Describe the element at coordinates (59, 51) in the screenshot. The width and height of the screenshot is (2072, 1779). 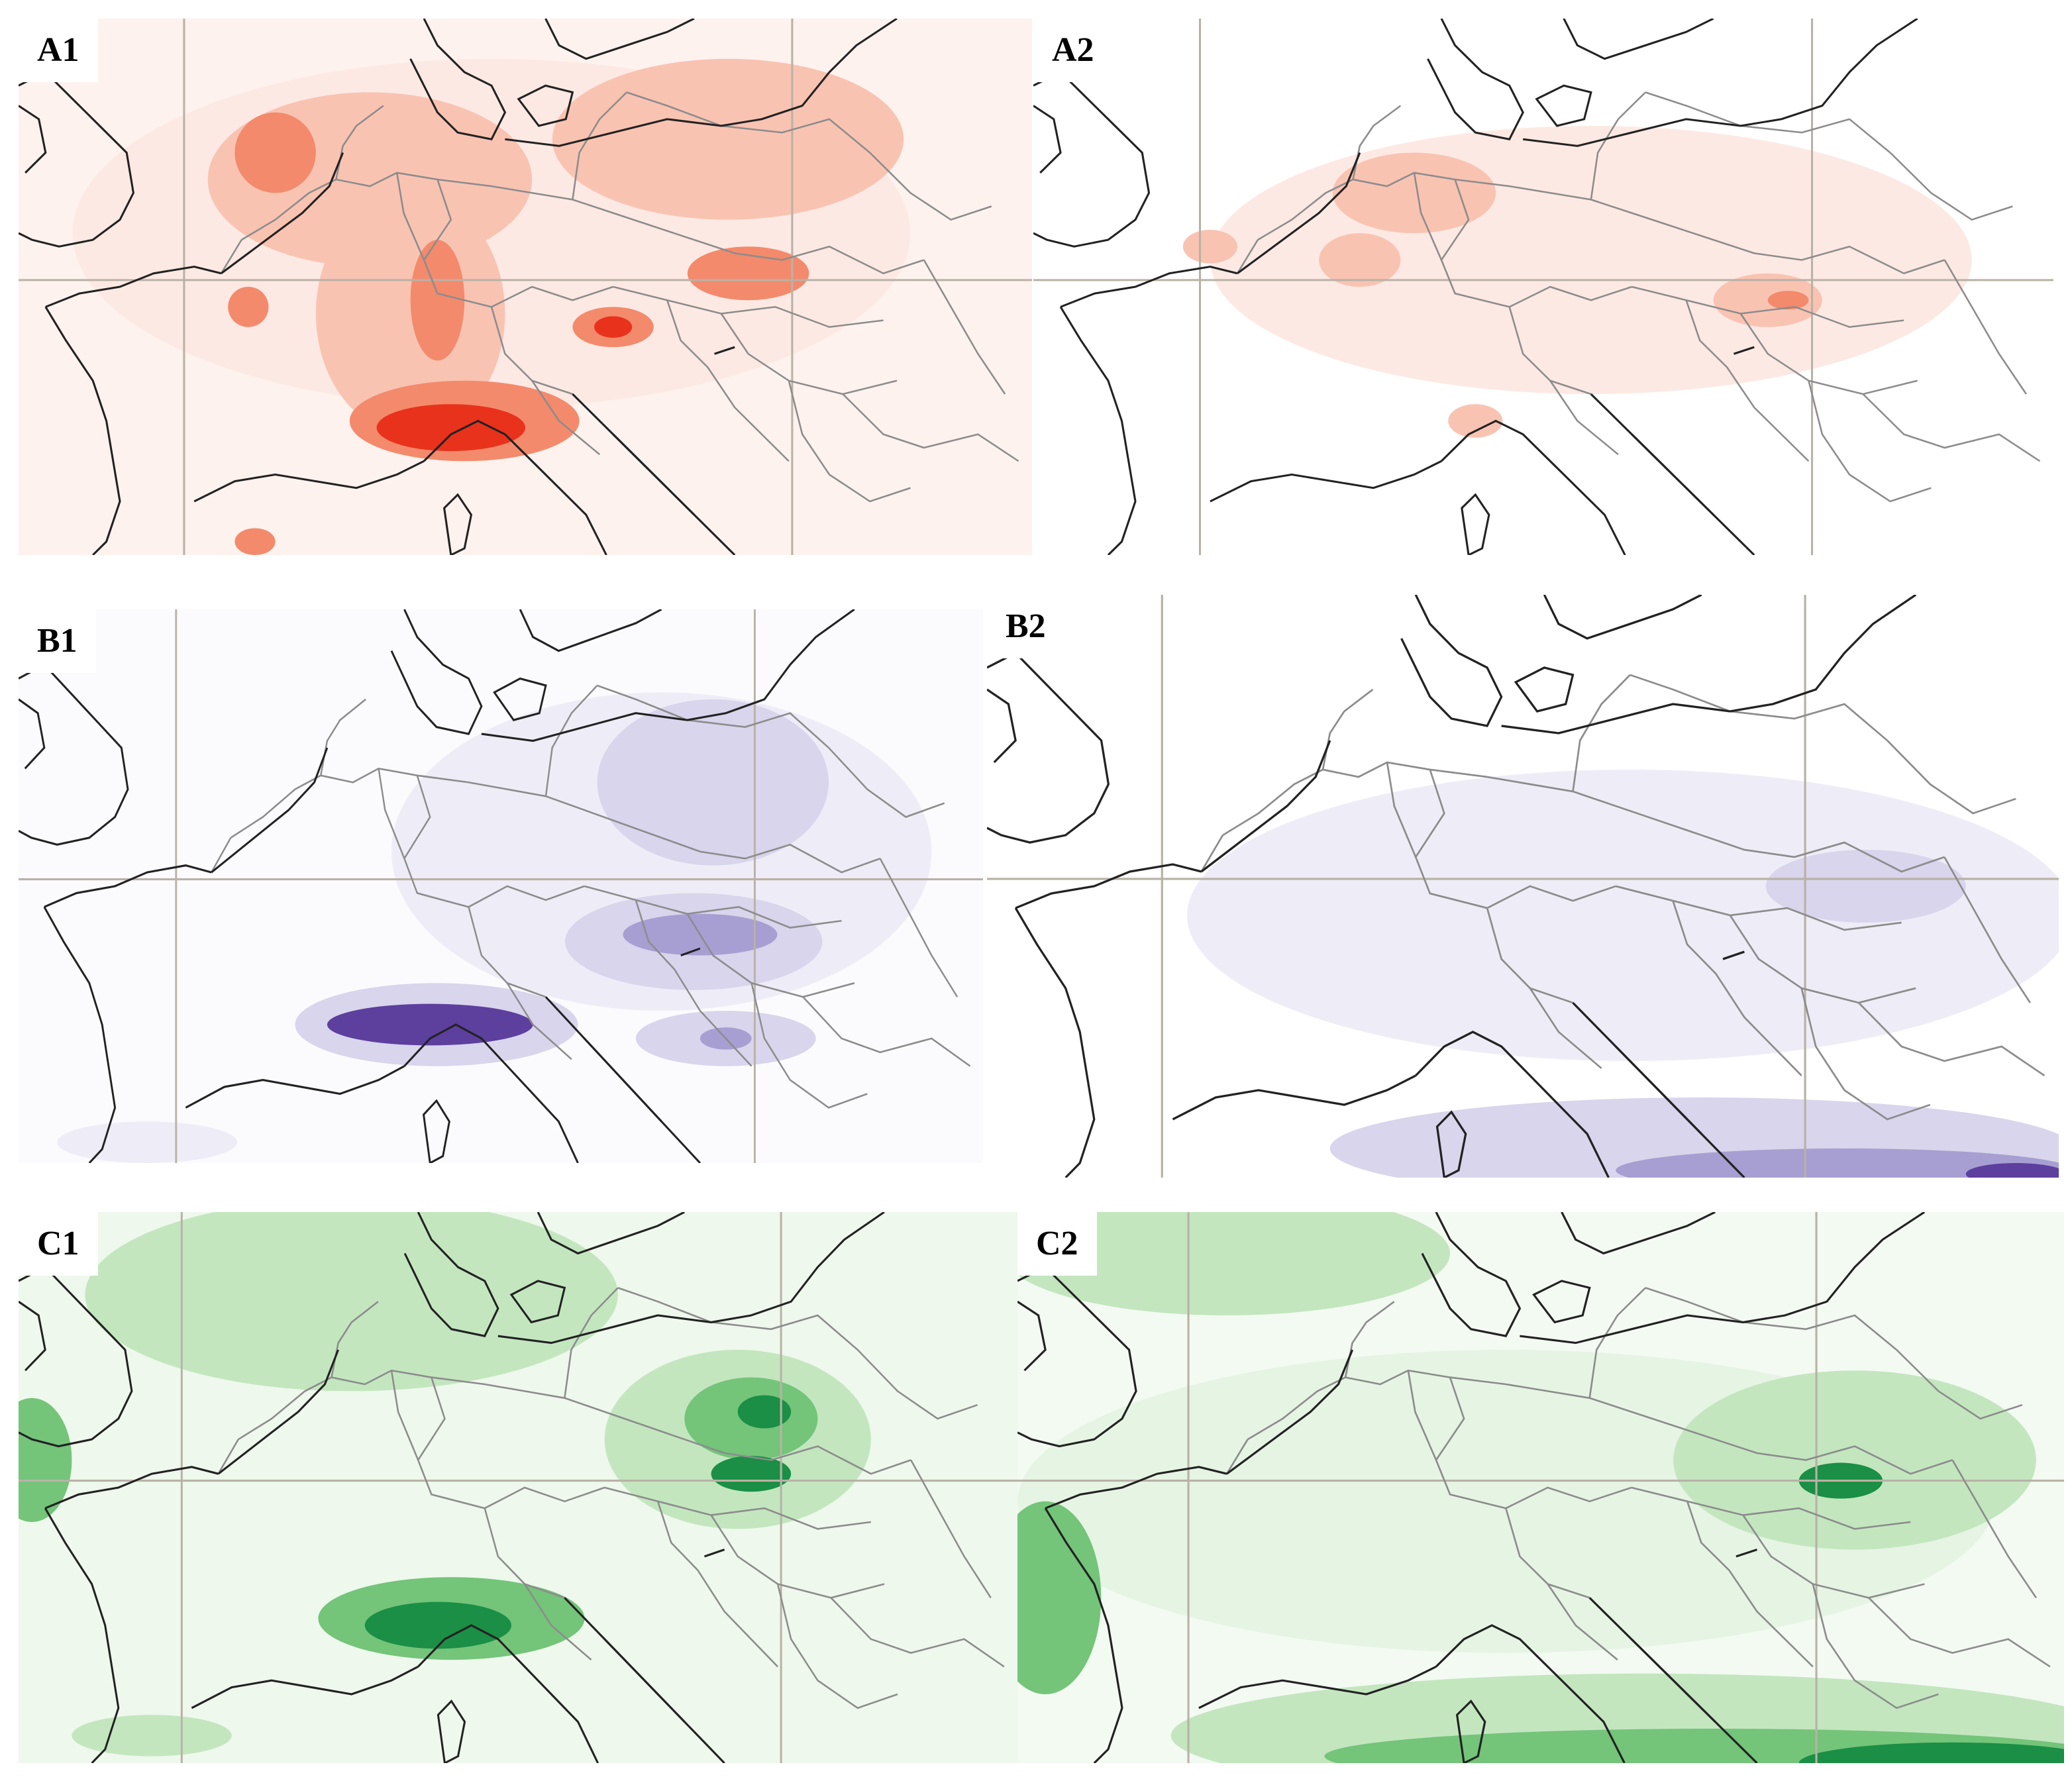
I see `panel-label: A1` at that location.